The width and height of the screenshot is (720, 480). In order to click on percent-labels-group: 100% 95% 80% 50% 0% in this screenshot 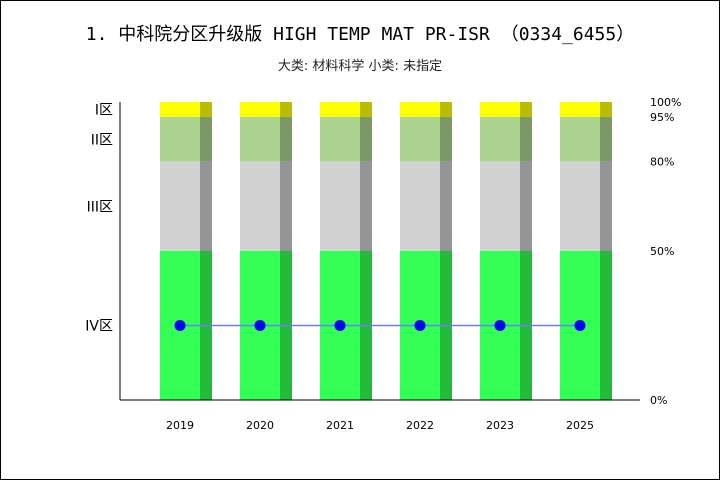, I will do `click(665, 251)`.